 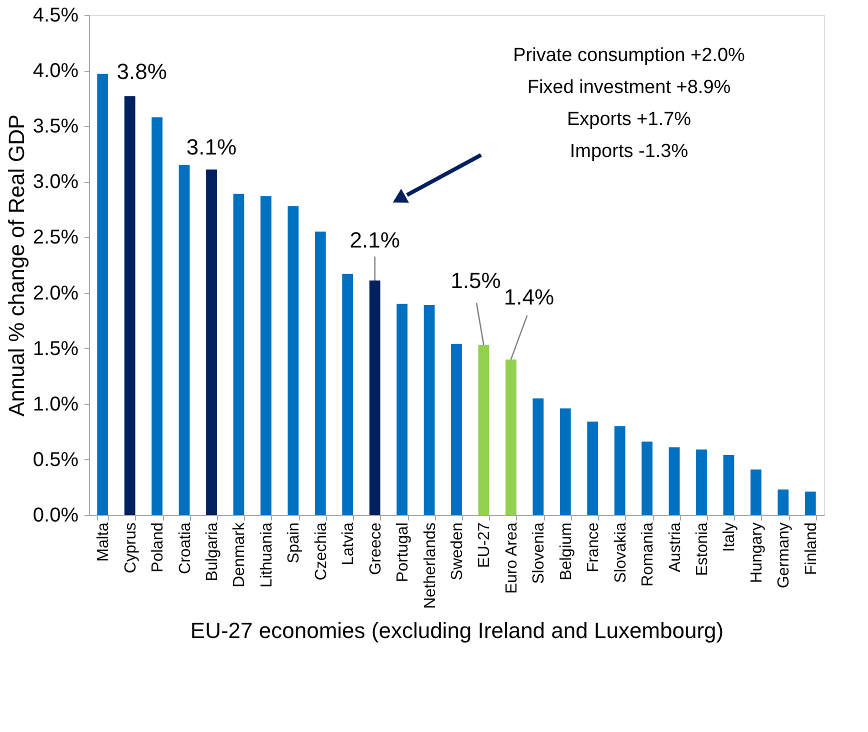 I want to click on x-tick-label: Croatia, so click(x=185, y=548).